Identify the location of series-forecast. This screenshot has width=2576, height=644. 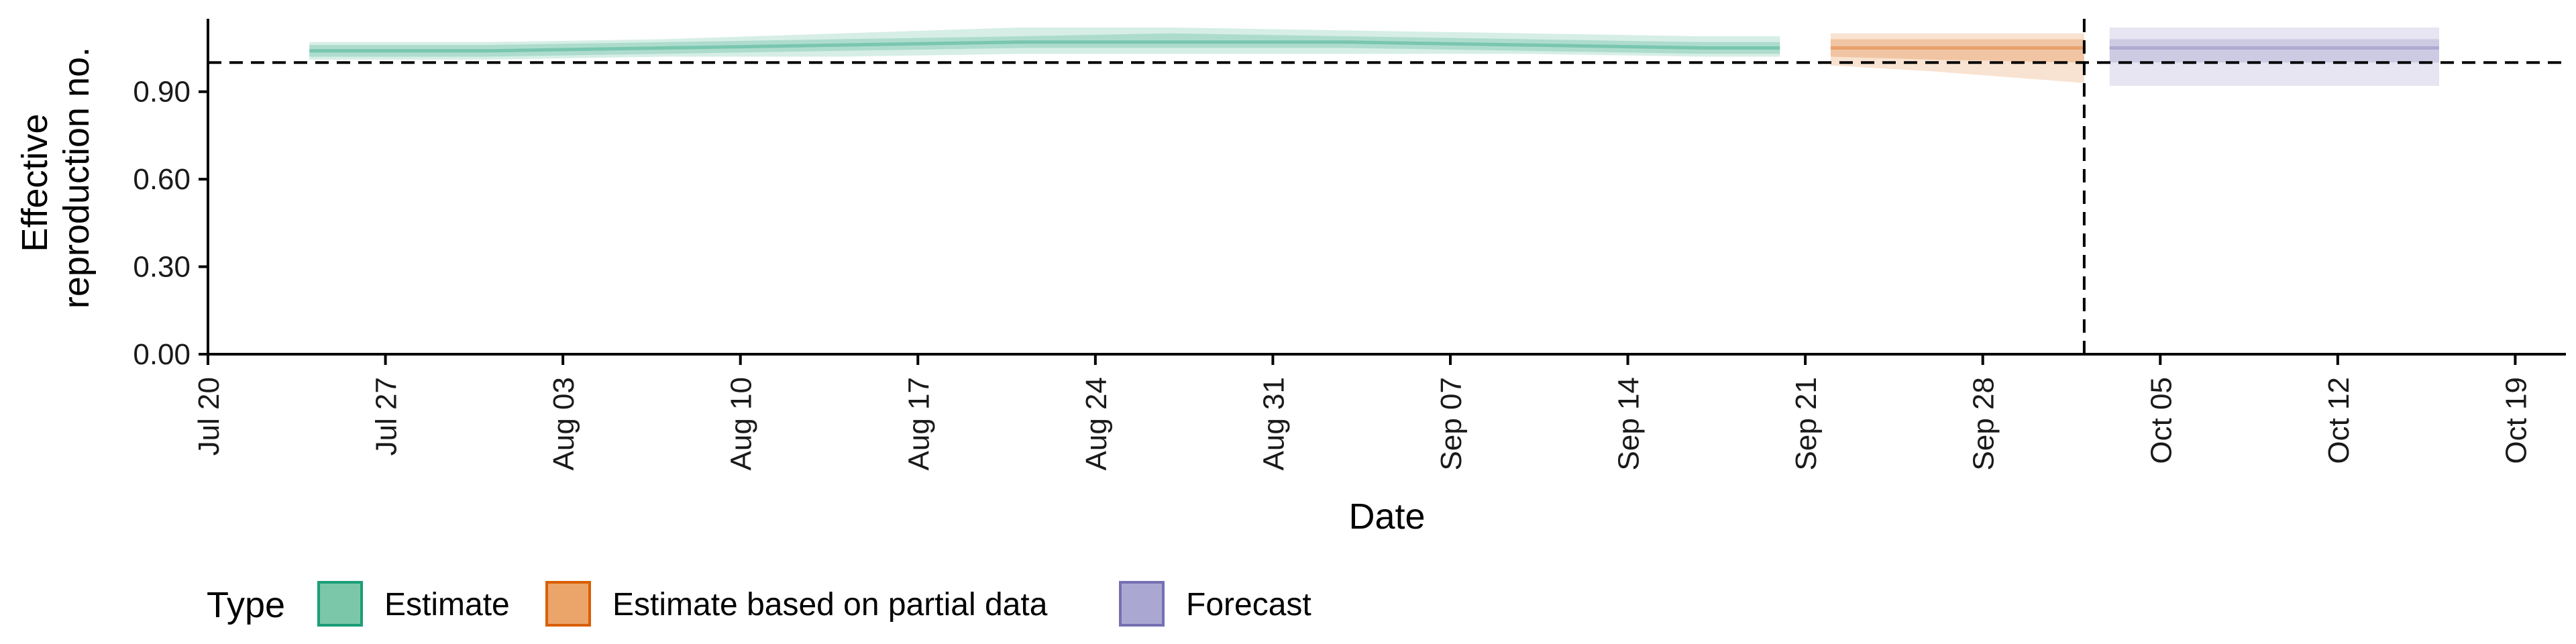
(2274, 57).